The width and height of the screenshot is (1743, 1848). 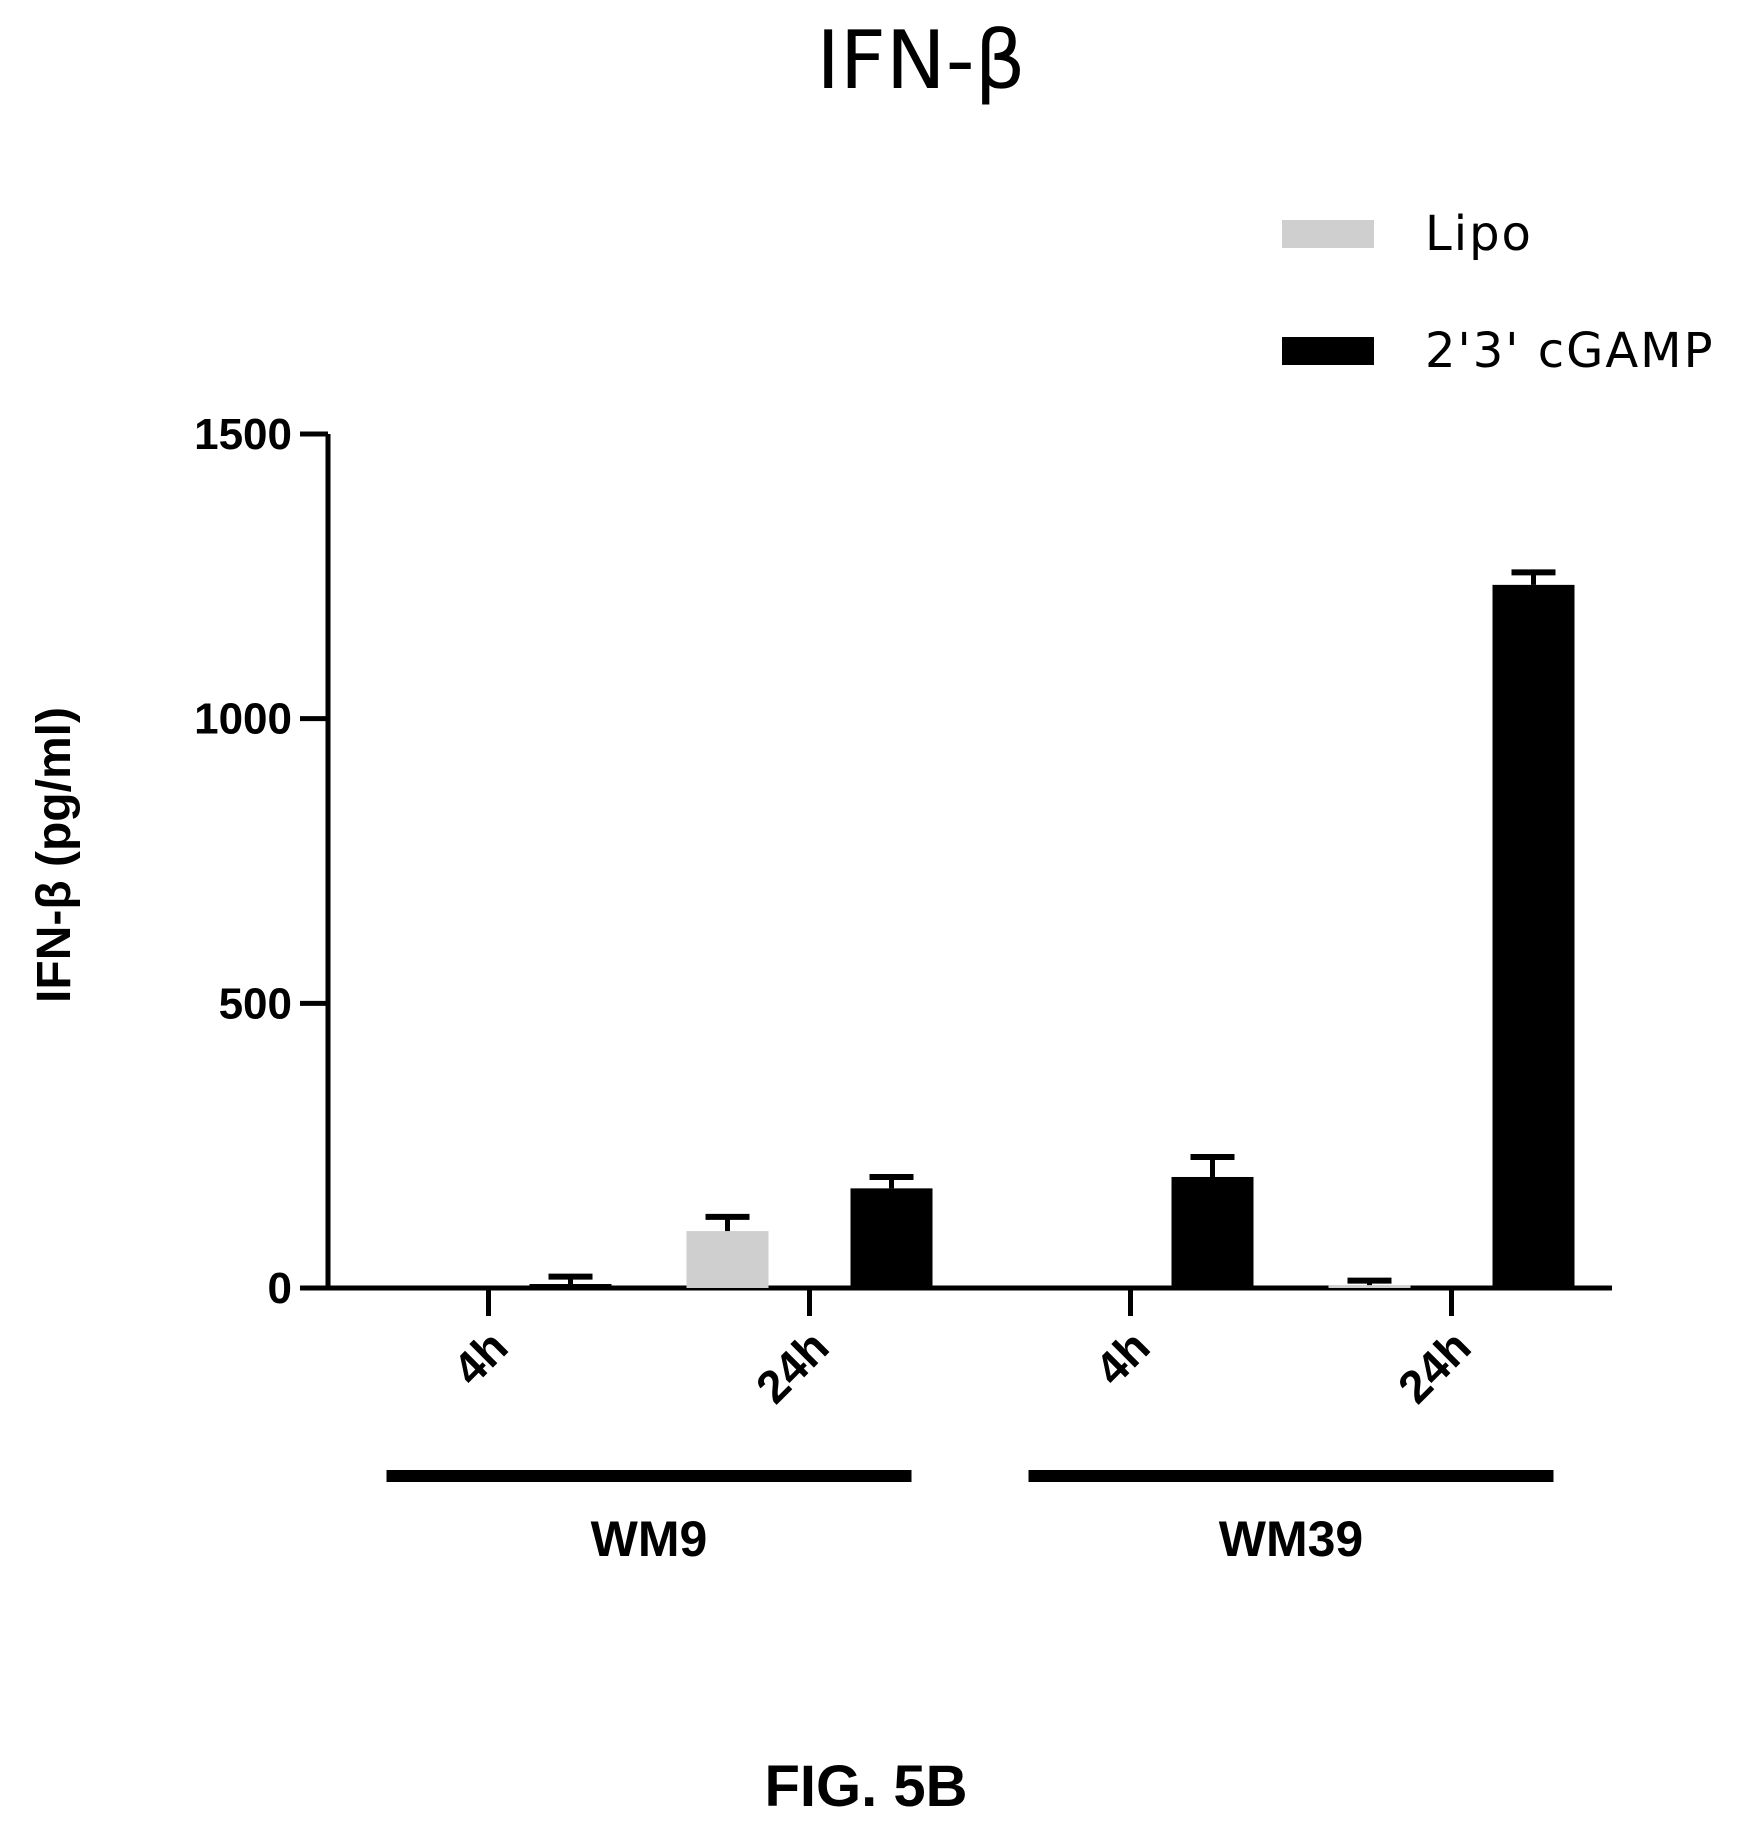 What do you see at coordinates (54, 855) in the screenshot?
I see `y-axis-label: IFN-β (pg/ml)` at bounding box center [54, 855].